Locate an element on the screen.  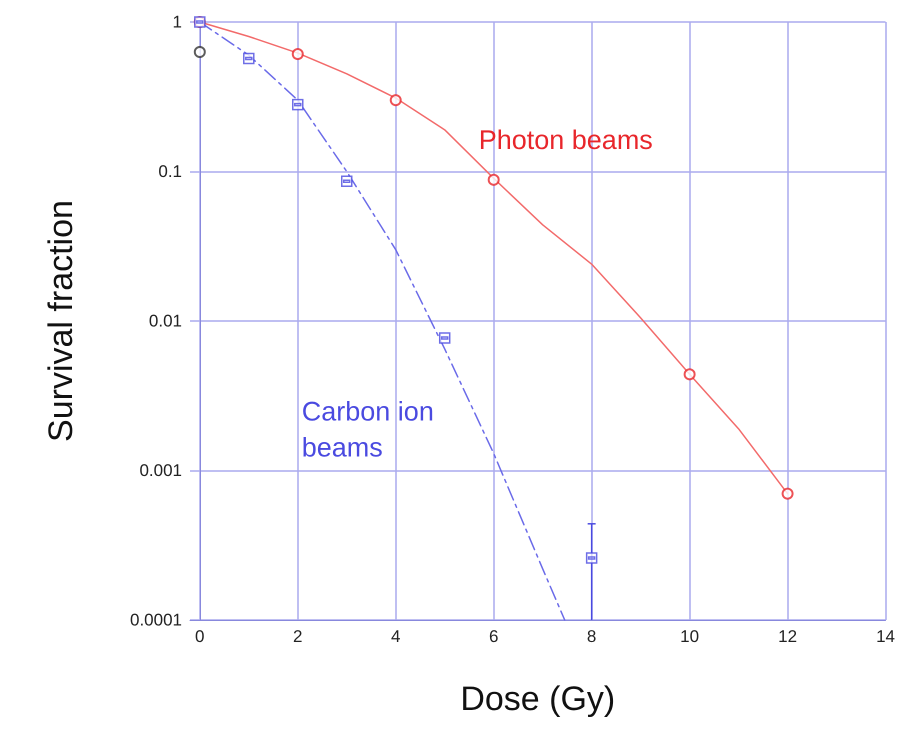
series-label: Carbon ion beams is located at coordinates (372, 429).